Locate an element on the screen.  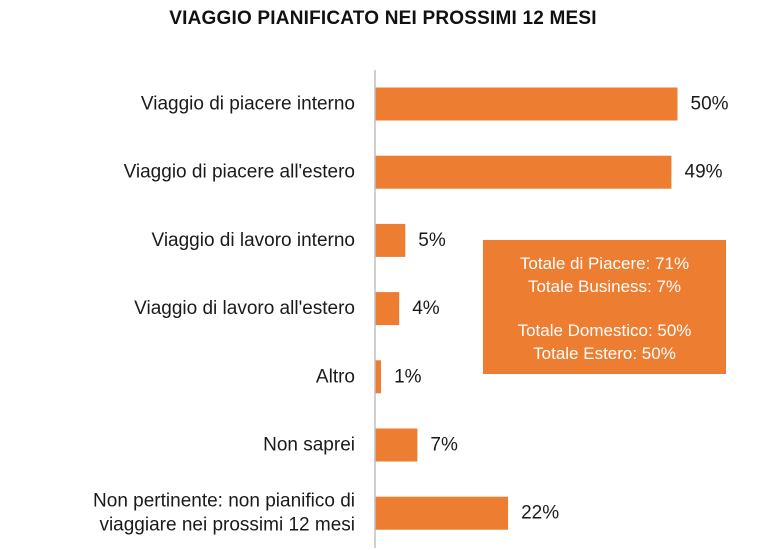
category-label-4: Altro is located at coordinates (335, 376).